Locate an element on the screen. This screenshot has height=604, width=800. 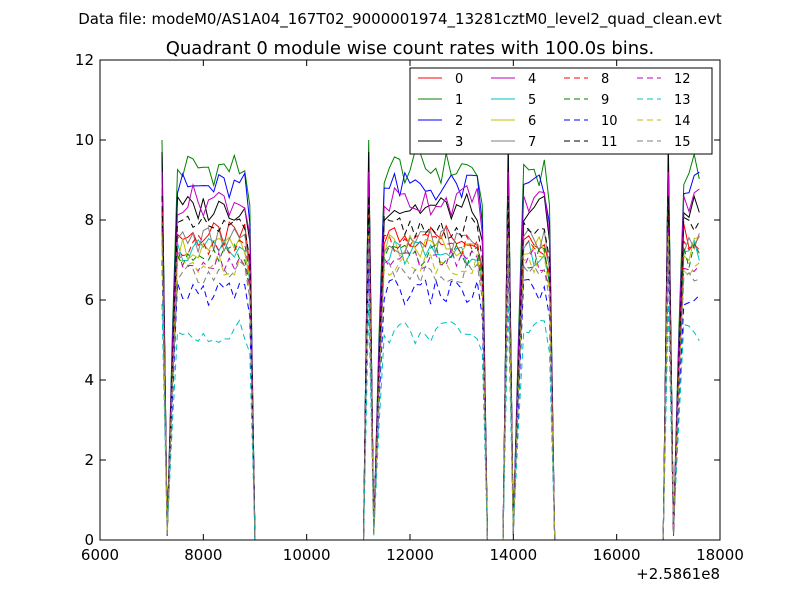
legend-label-5: 5 is located at coordinates (532, 100).